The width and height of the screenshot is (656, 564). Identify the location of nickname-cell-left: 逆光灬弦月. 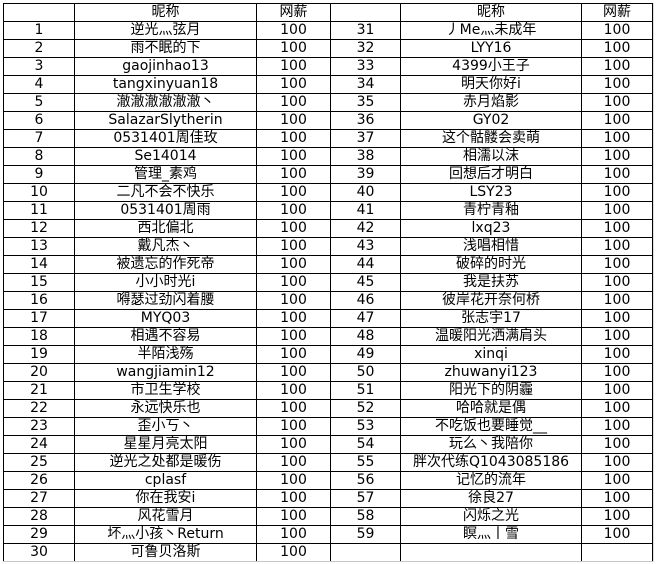
(165, 30).